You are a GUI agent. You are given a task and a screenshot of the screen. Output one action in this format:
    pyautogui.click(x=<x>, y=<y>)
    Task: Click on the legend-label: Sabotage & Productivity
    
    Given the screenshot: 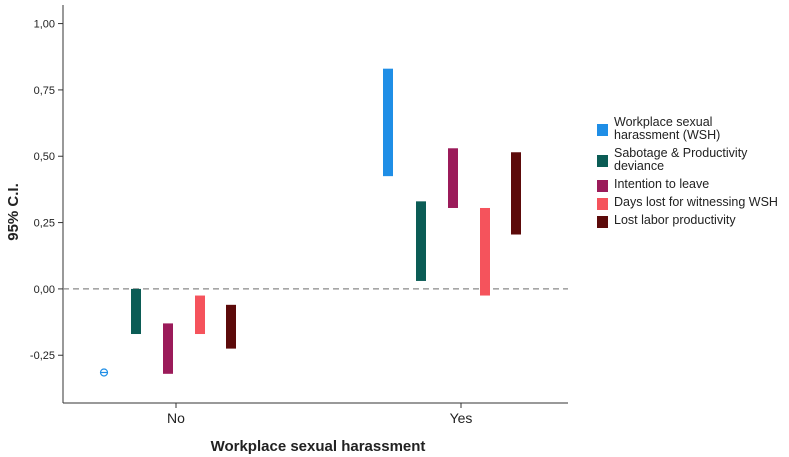 What is the action you would take?
    pyautogui.click(x=681, y=153)
    